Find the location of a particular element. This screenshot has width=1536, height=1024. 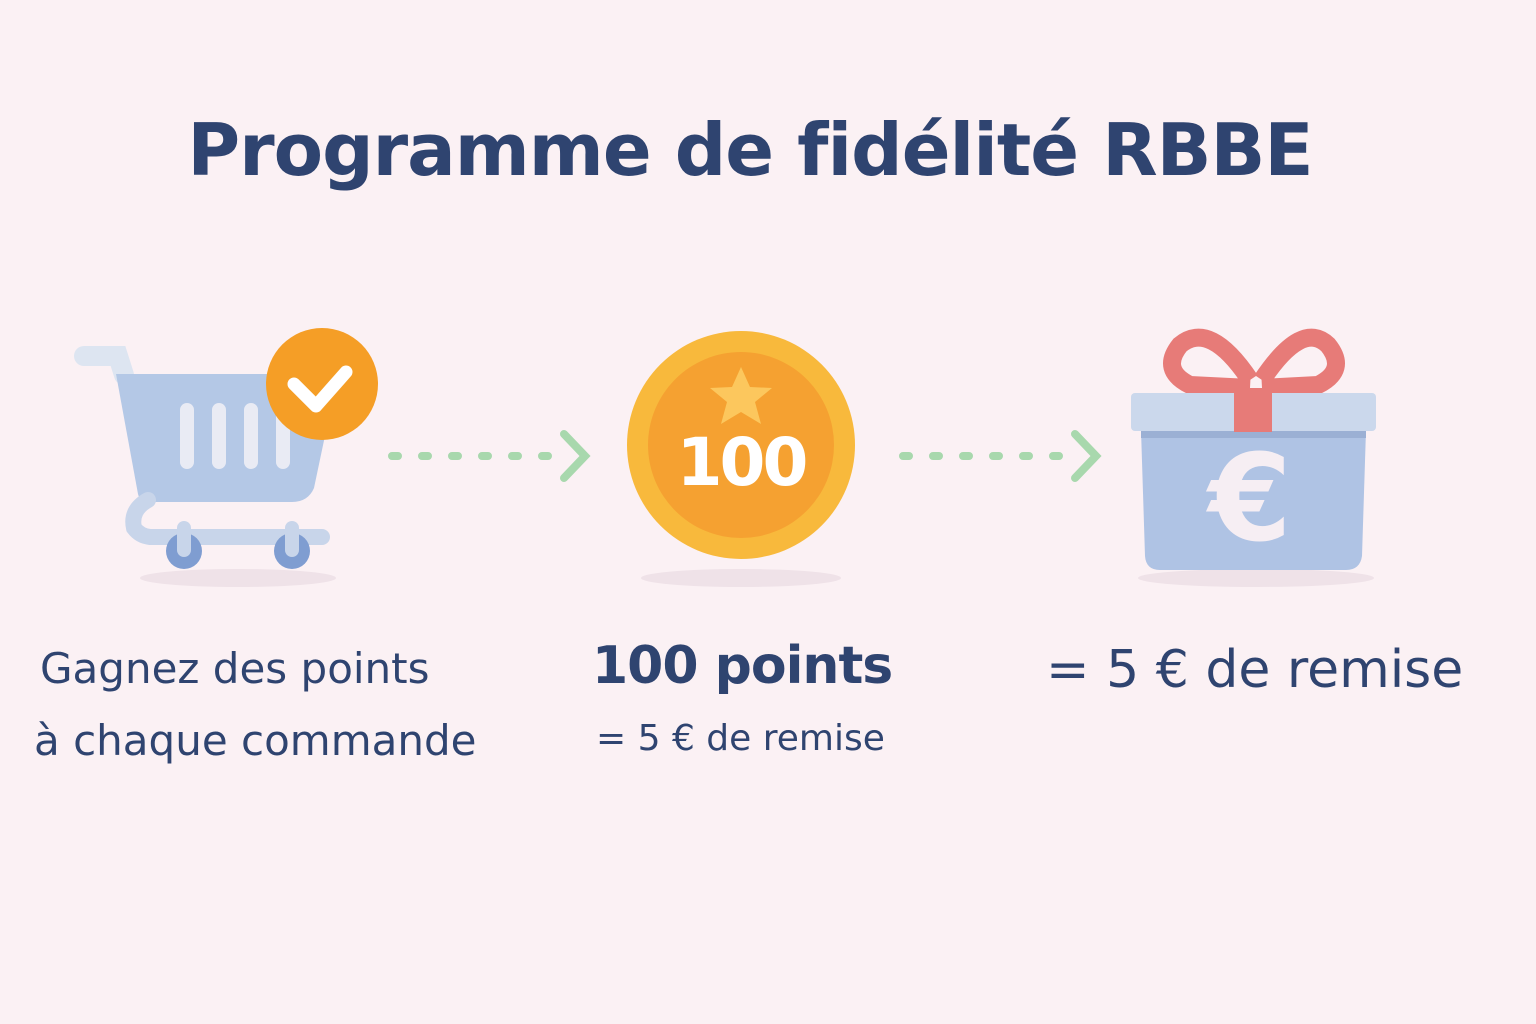

shopping-cart-check-icon is located at coordinates (226, 457).